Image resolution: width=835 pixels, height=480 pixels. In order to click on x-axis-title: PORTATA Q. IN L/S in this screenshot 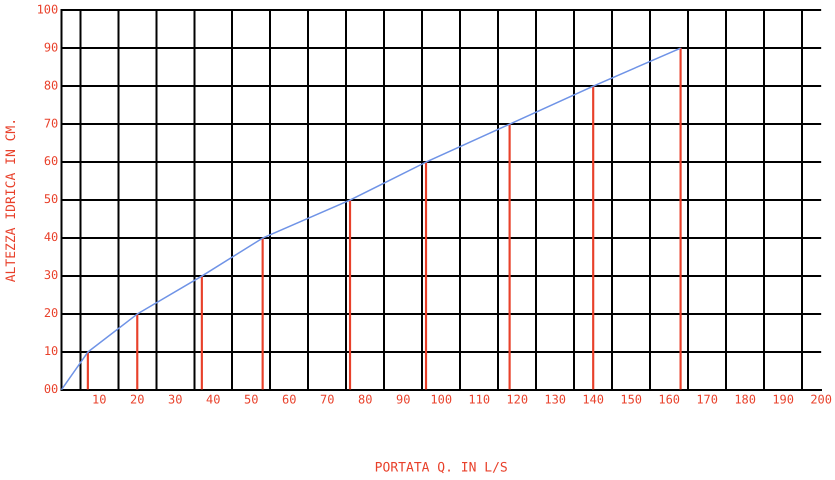, I will do `click(441, 468)`.